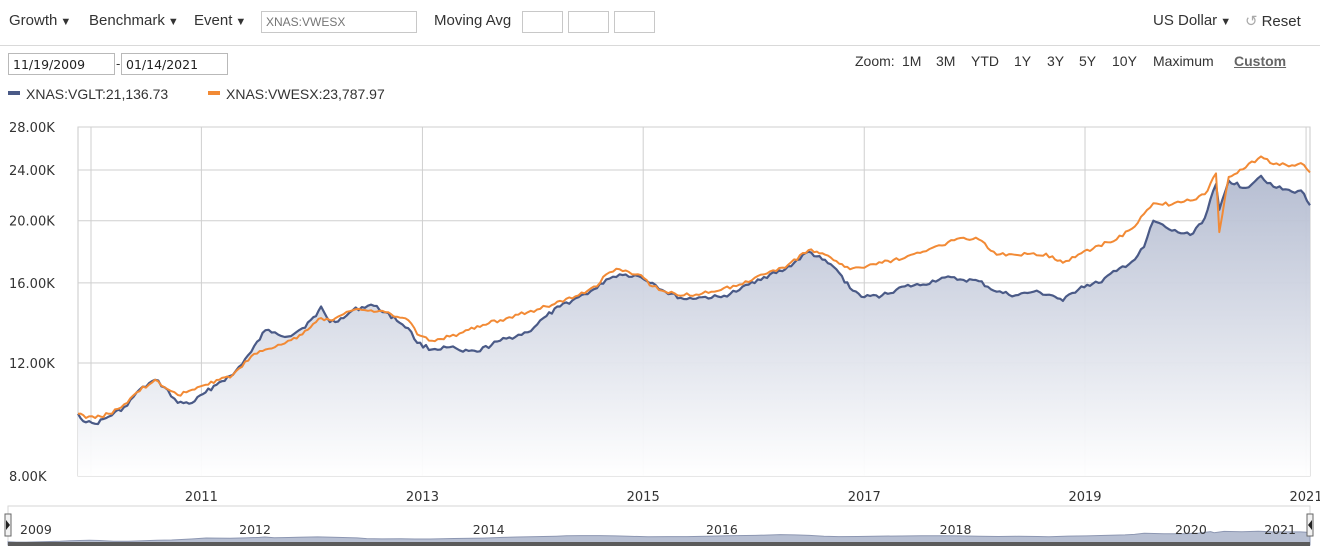  What do you see at coordinates (1023, 61) in the screenshot?
I see `zoom-1y-button: 1Y` at bounding box center [1023, 61].